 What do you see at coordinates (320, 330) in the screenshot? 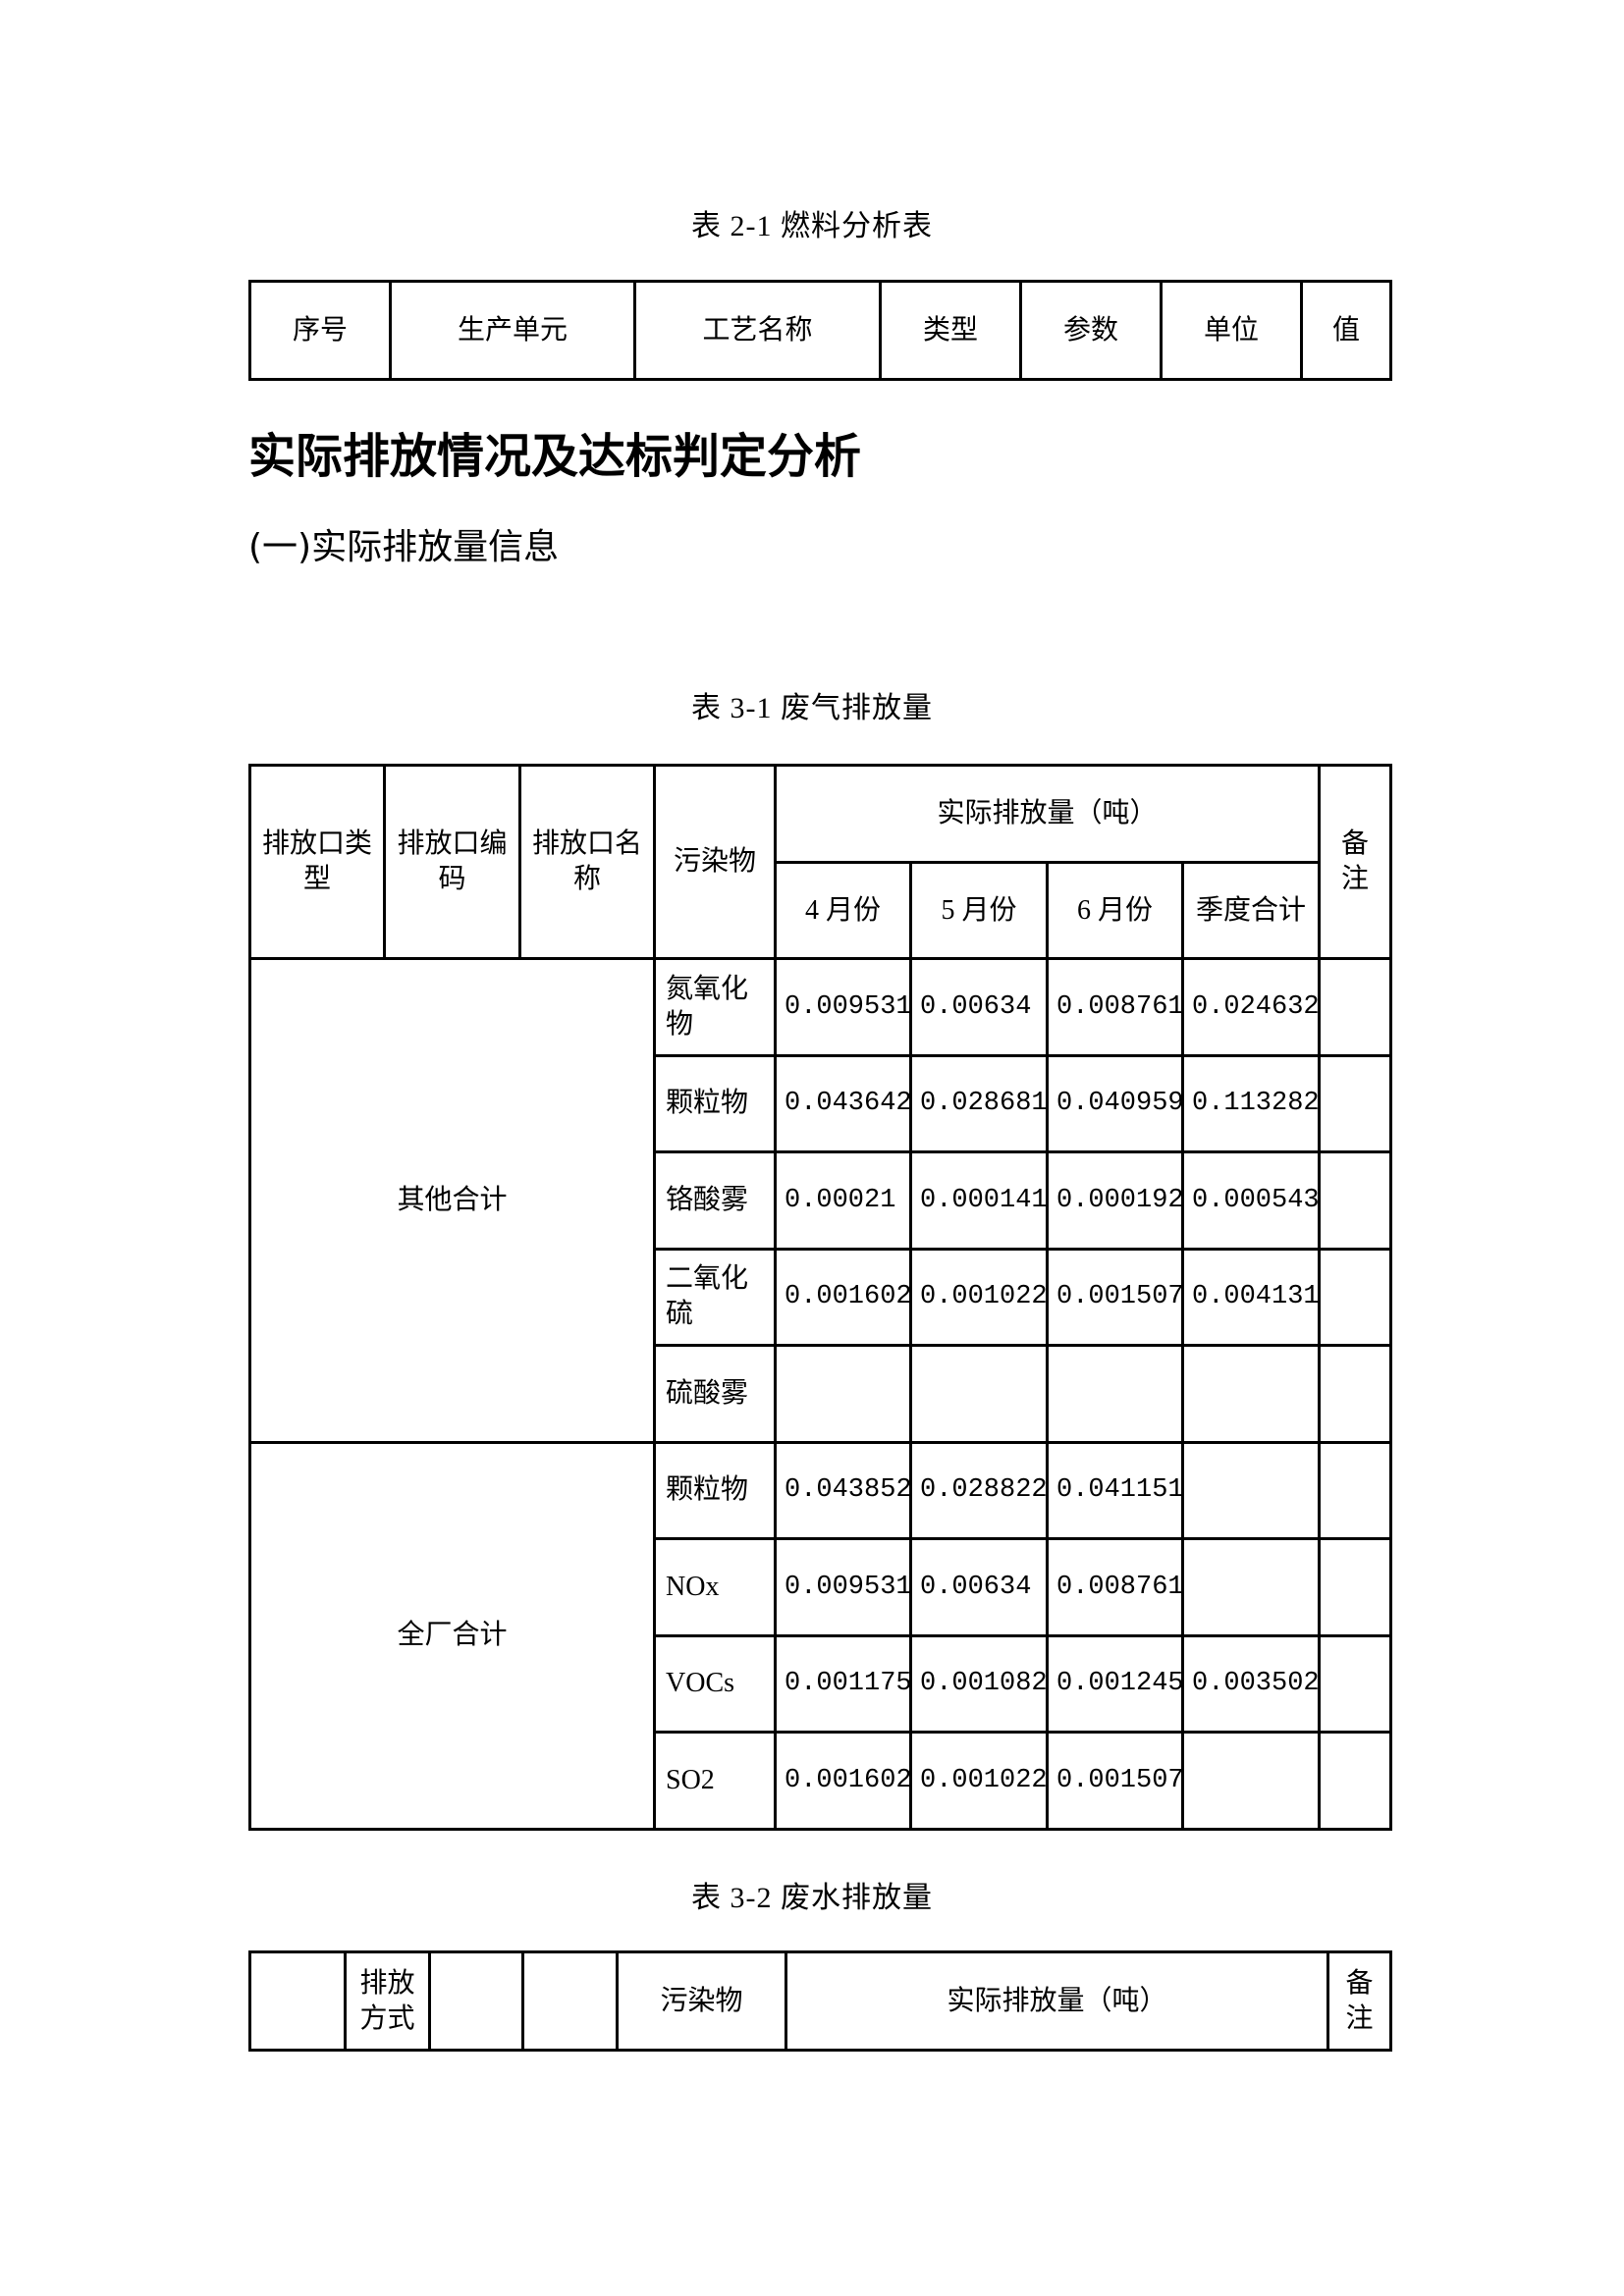
I see `header-cell: 序号` at bounding box center [320, 330].